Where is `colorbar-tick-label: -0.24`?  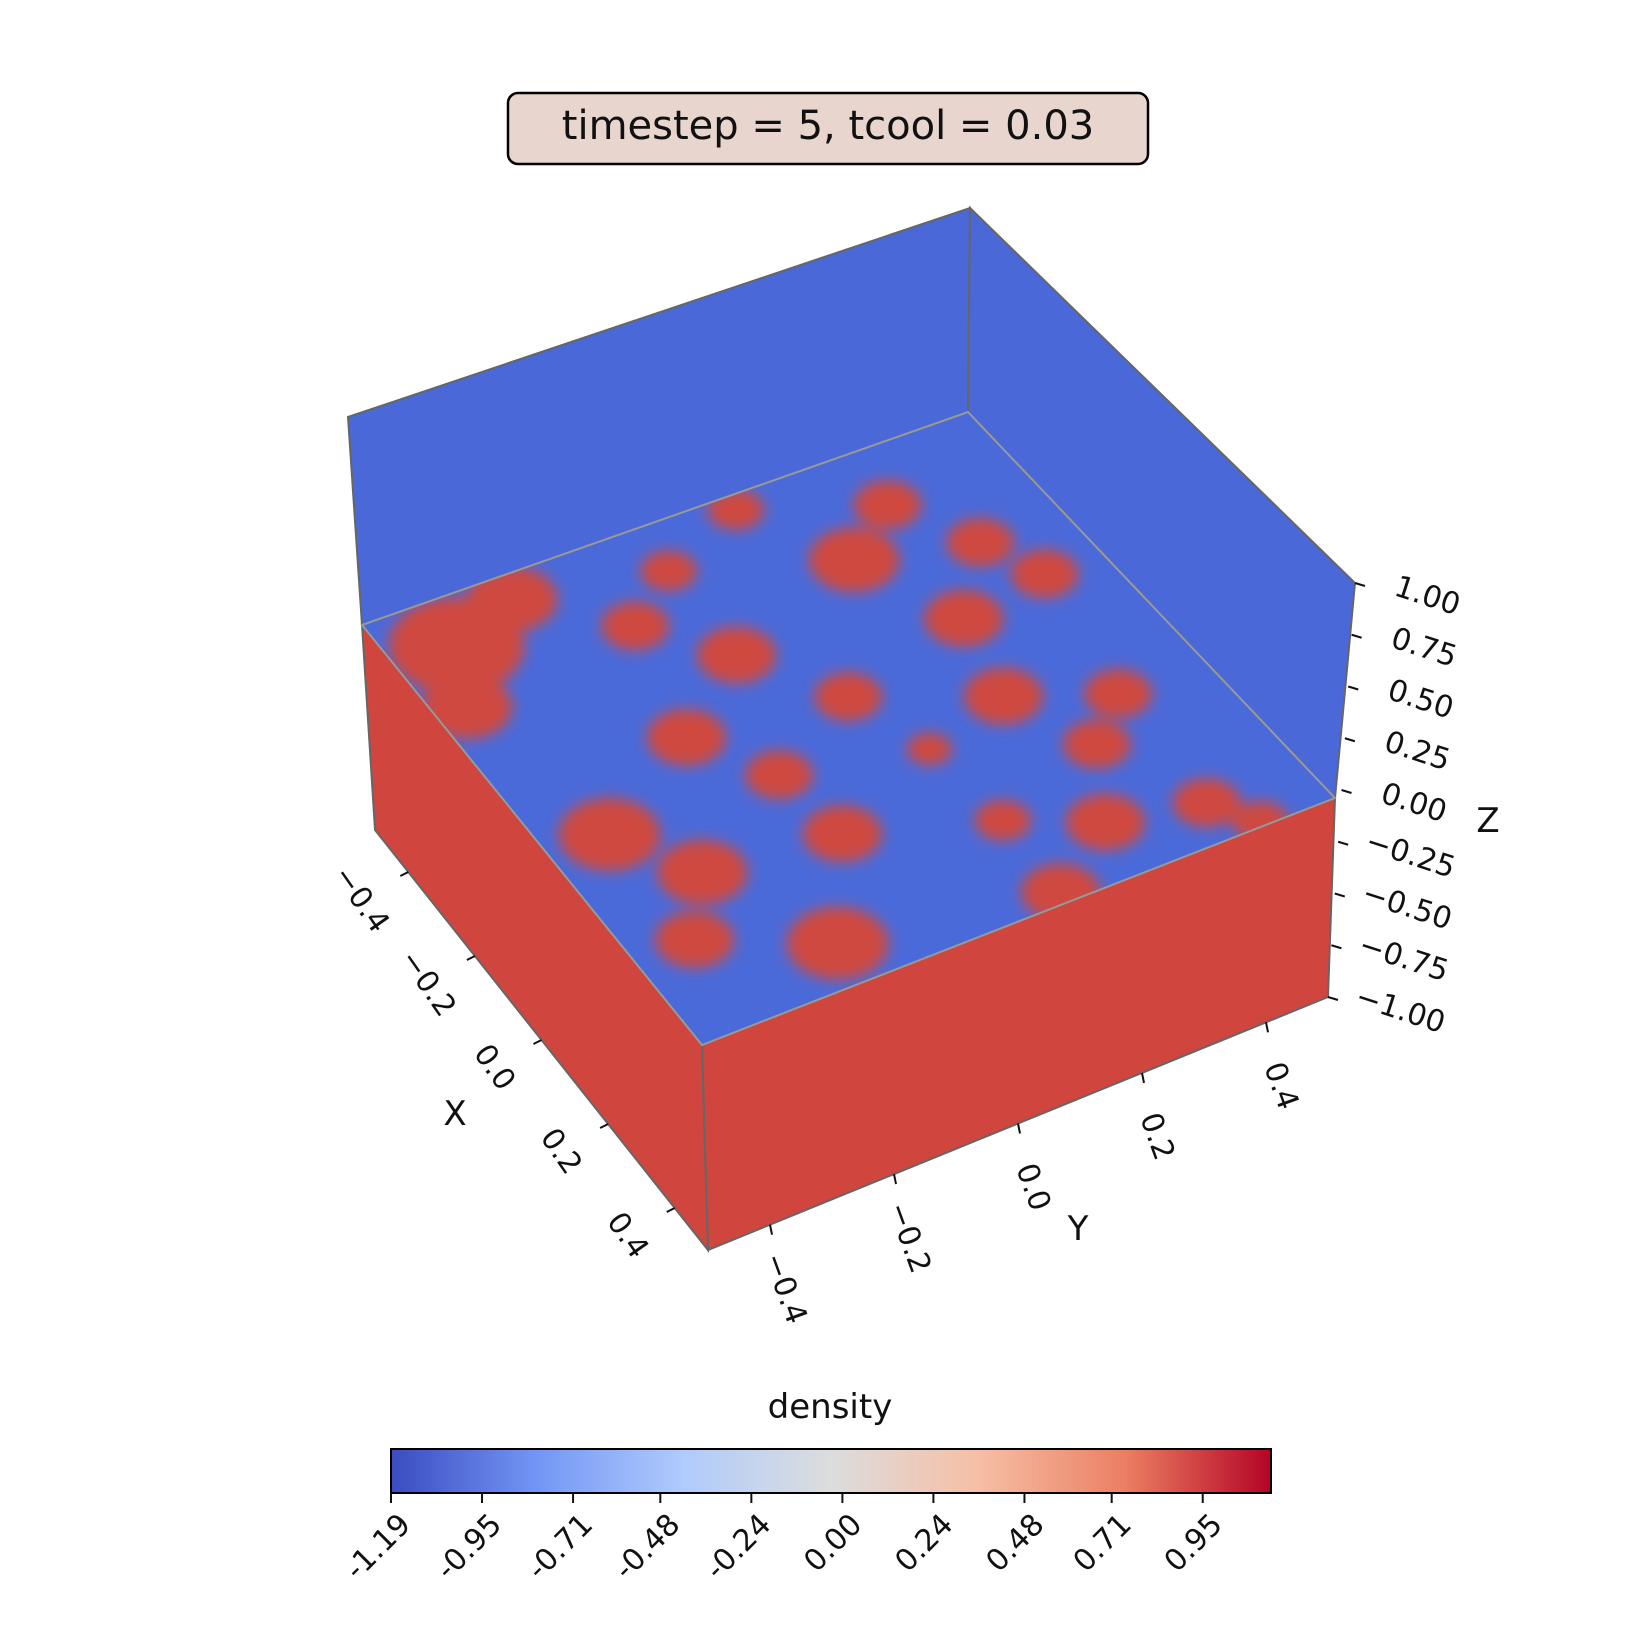 colorbar-tick-label: -0.24 is located at coordinates (739, 1547).